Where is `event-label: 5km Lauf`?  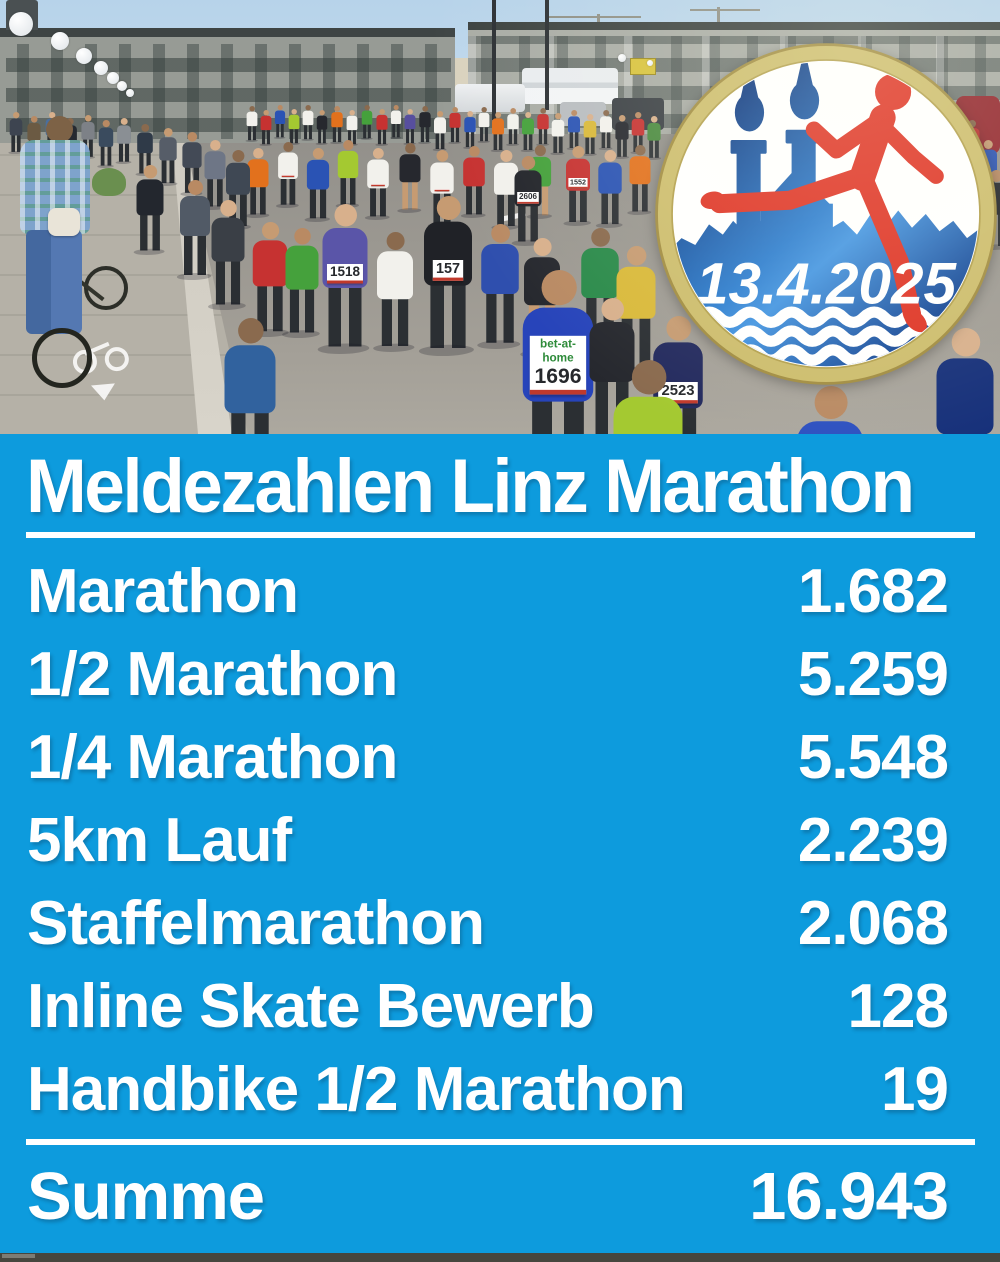 event-label: 5km Lauf is located at coordinates (159, 841).